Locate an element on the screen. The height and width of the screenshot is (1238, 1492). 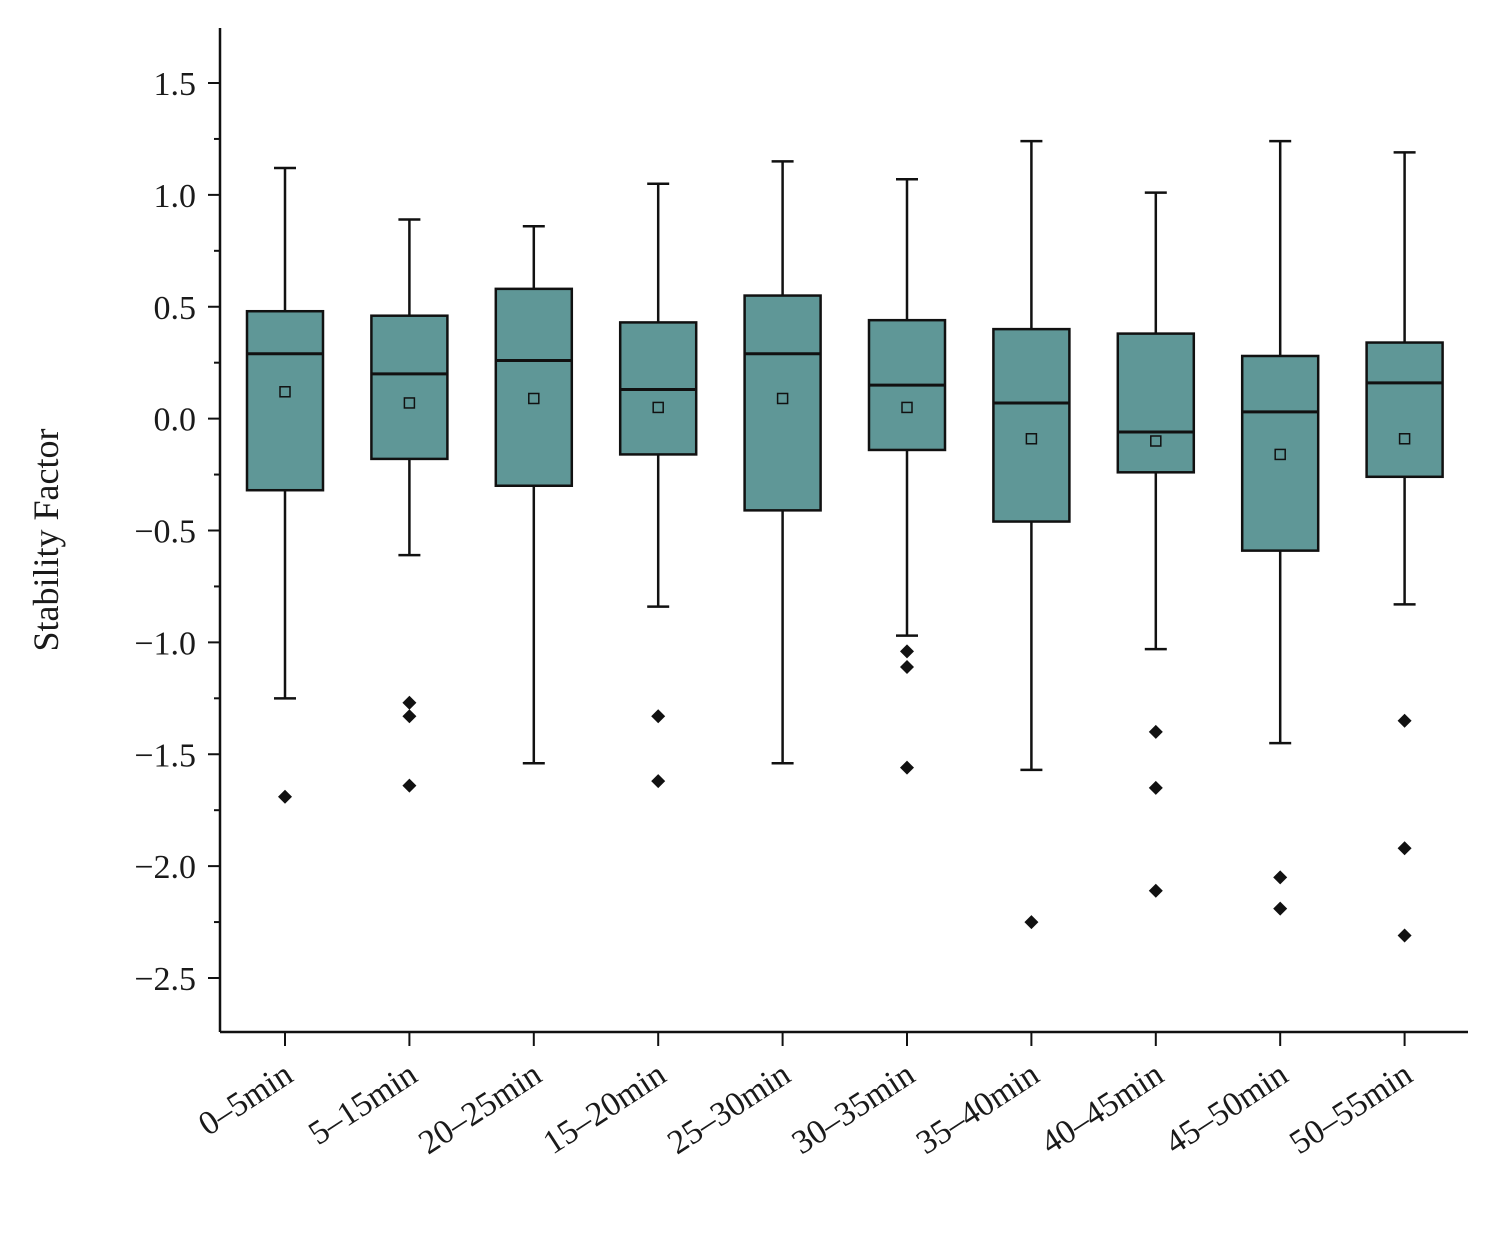
x-tick-label: 25–30min is located at coordinates (729, 1109).